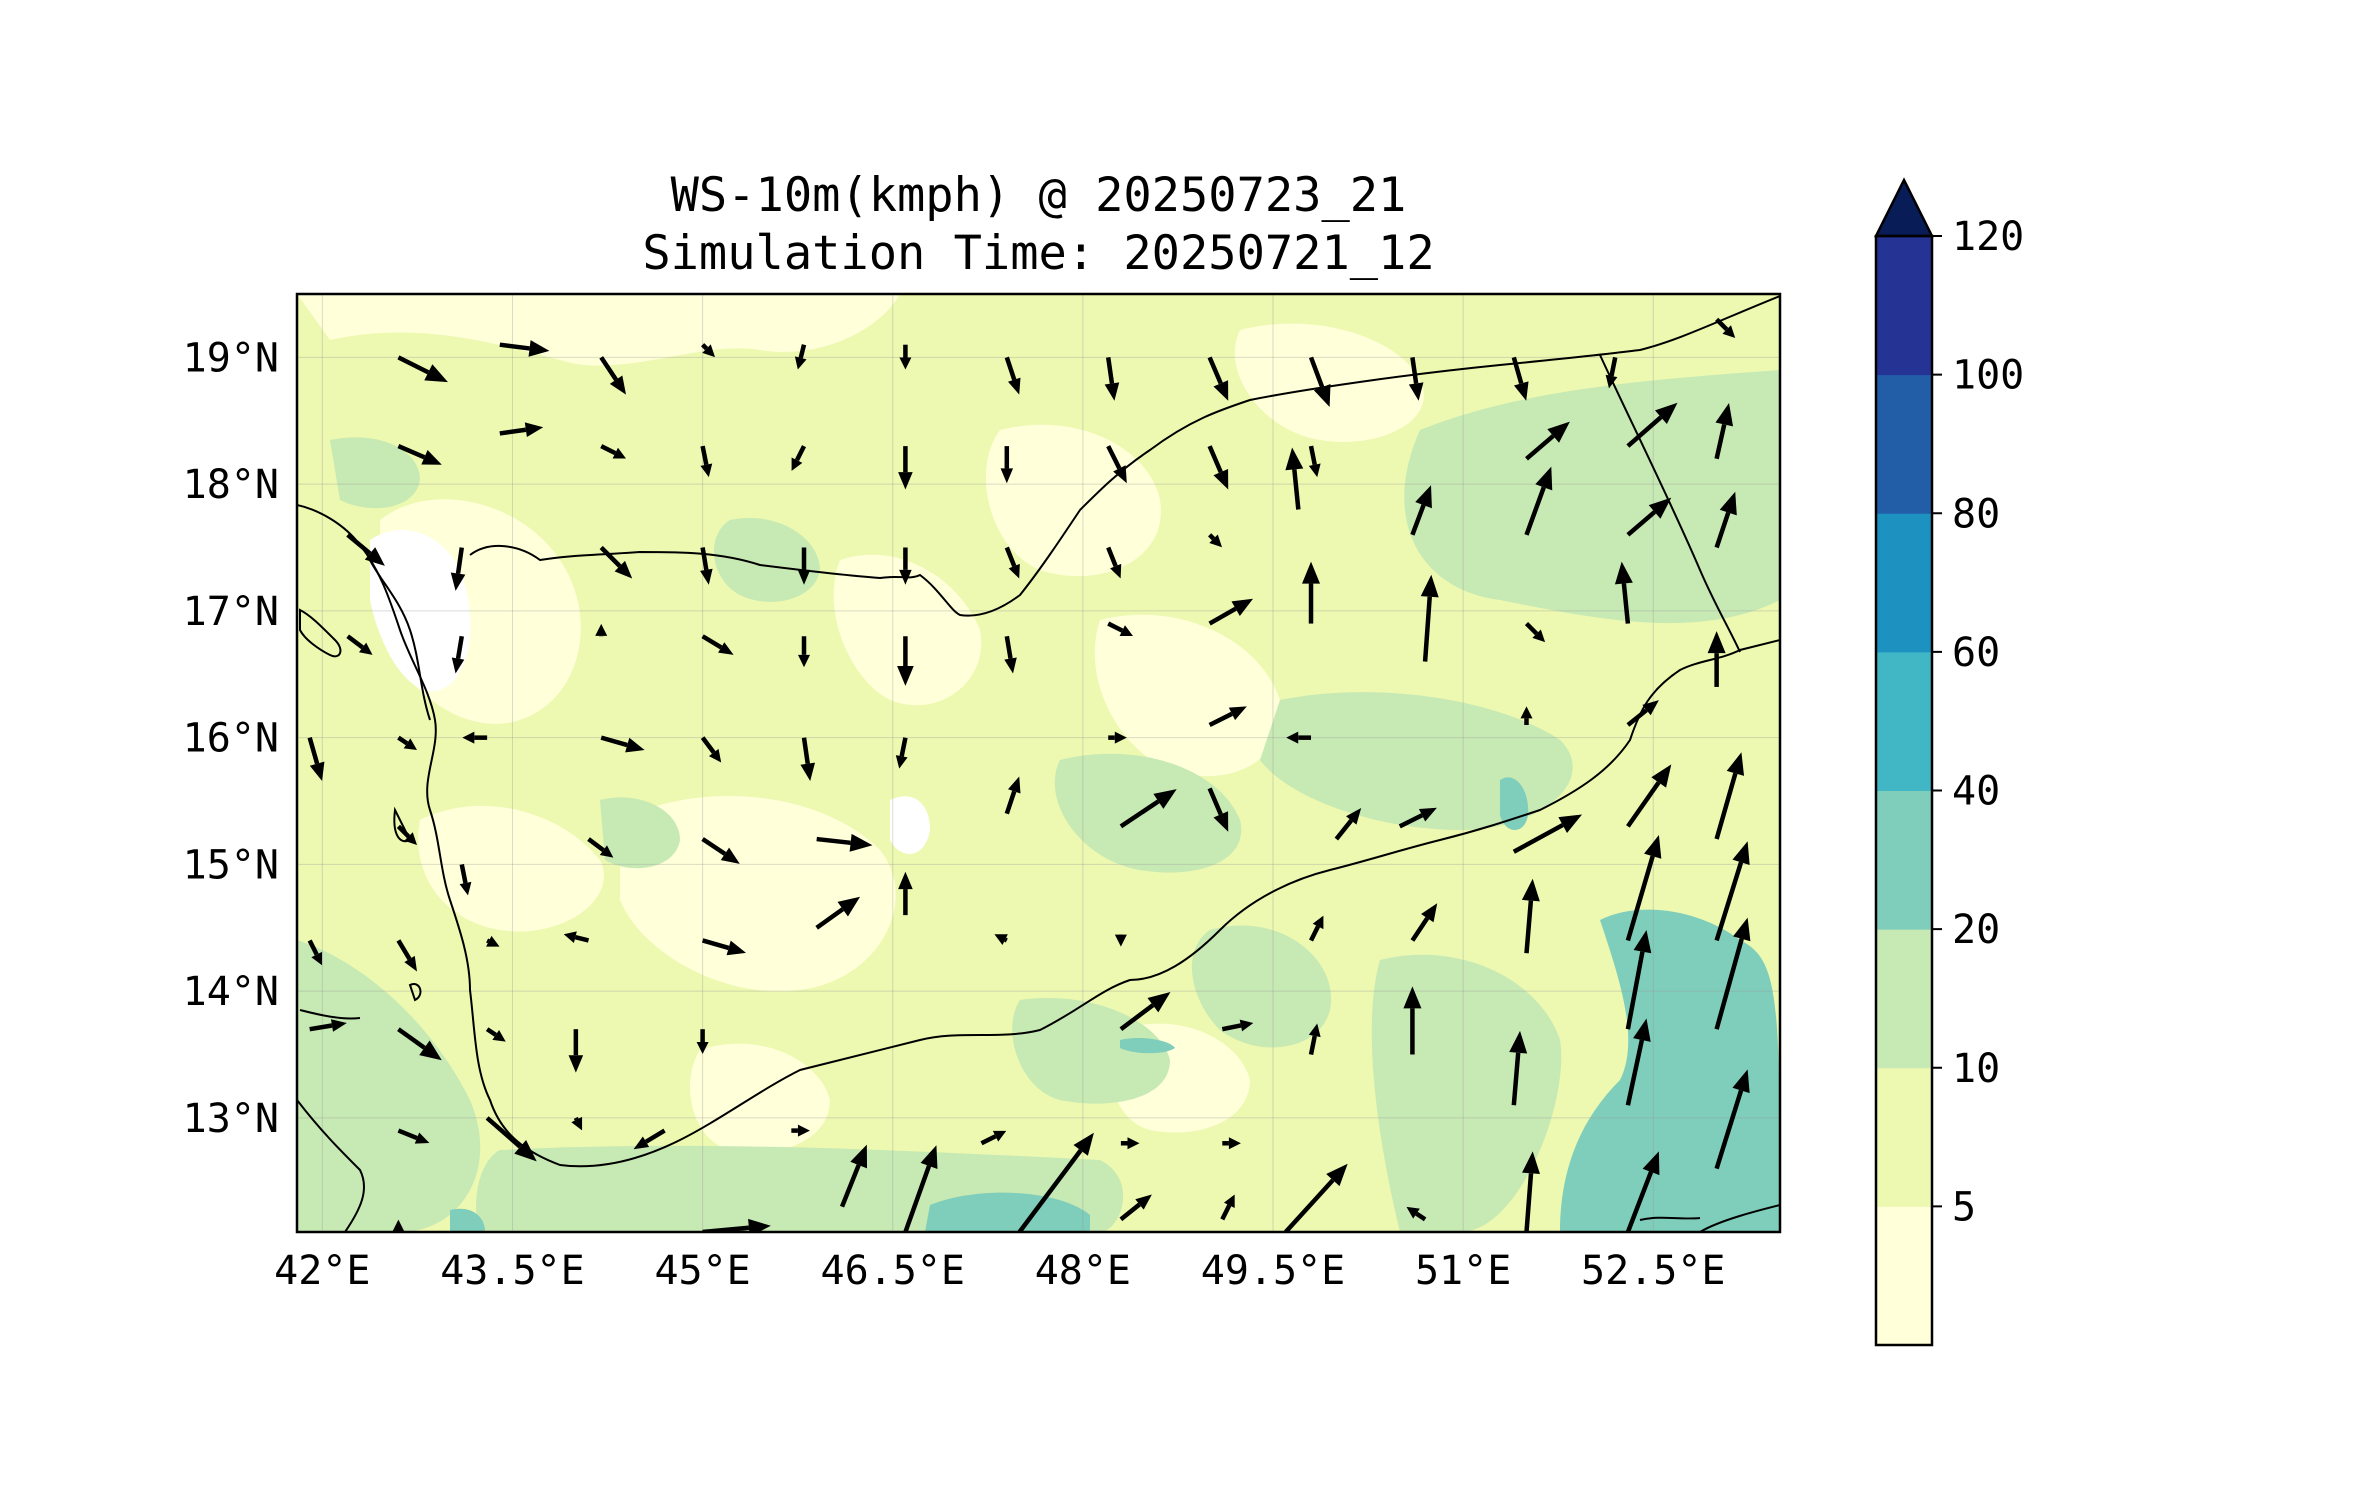  I want to click on lon-tick-label: 43.5°E, so click(512, 1271).